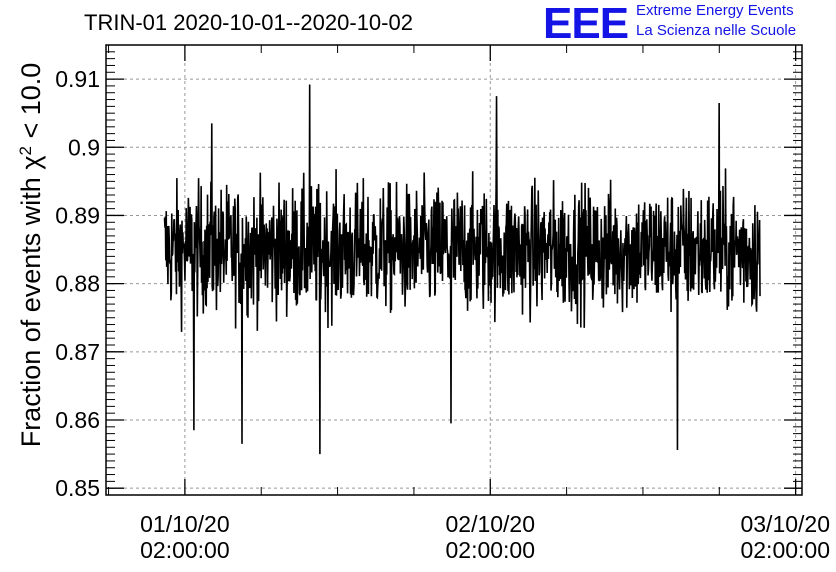 The width and height of the screenshot is (836, 572). What do you see at coordinates (77, 79) in the screenshot?
I see `y-tick-label-6: 0.91` at bounding box center [77, 79].